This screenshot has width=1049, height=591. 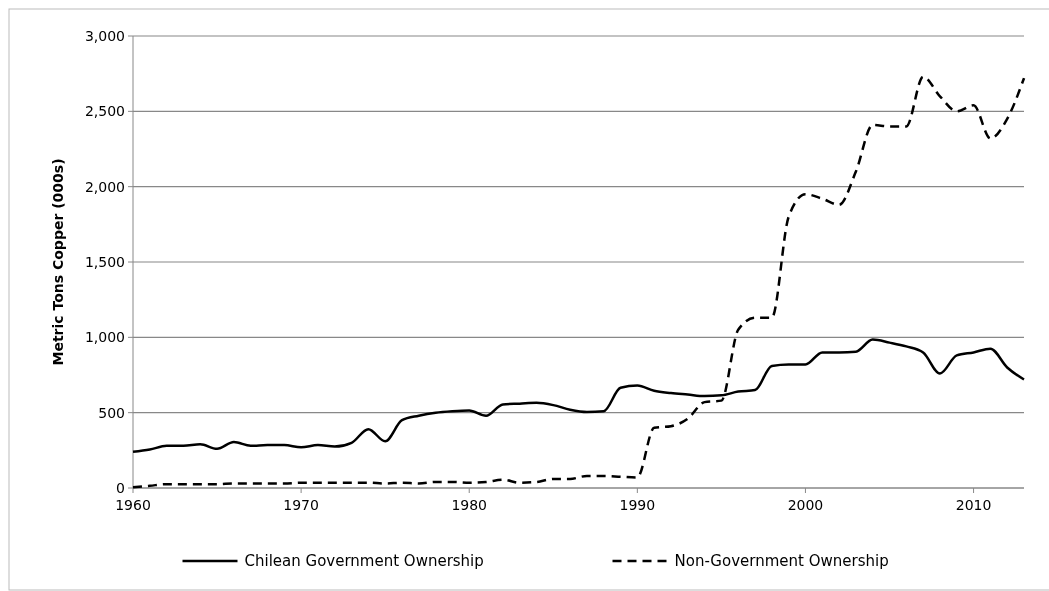 I want to click on y-tick-label: 500, so click(x=111, y=412).